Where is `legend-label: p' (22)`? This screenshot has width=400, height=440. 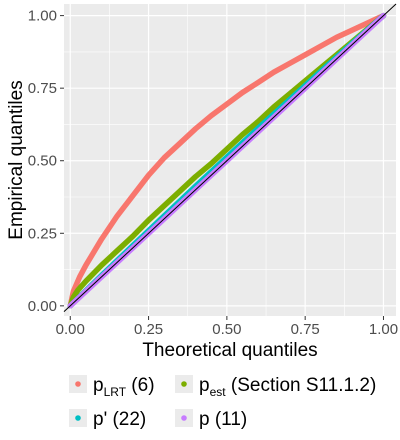 legend-label: p' (22) is located at coordinates (119, 419).